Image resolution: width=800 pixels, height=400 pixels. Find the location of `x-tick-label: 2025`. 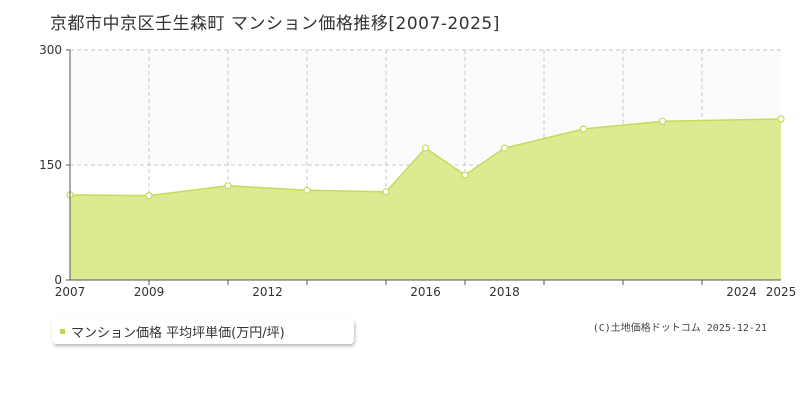

x-tick-label: 2025 is located at coordinates (781, 292).